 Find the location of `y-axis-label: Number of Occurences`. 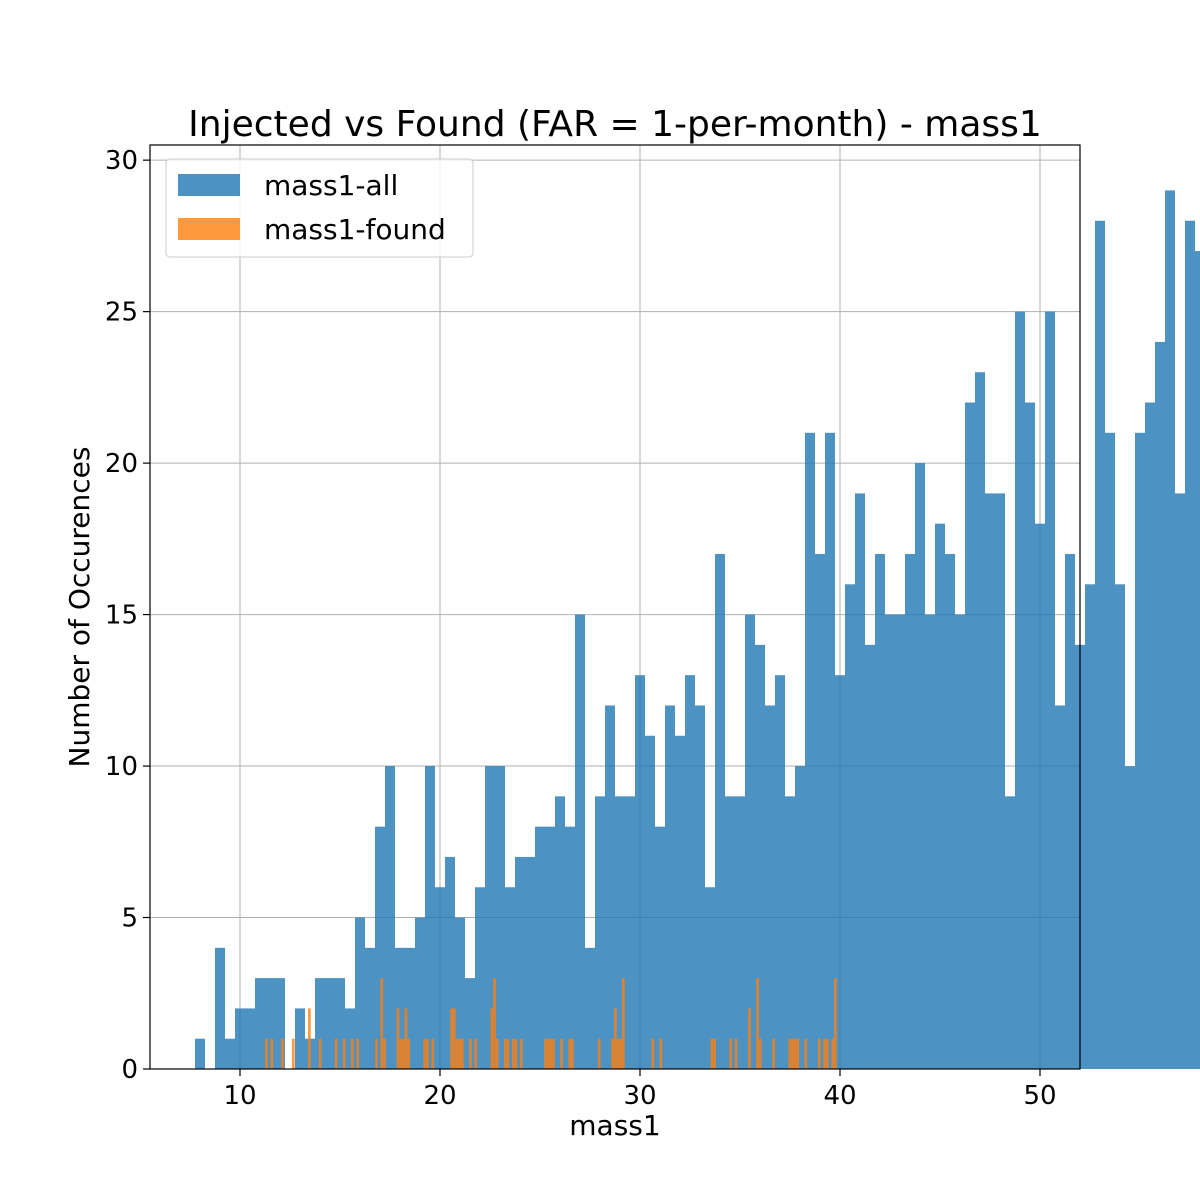

y-axis-label: Number of Occurences is located at coordinates (79, 607).